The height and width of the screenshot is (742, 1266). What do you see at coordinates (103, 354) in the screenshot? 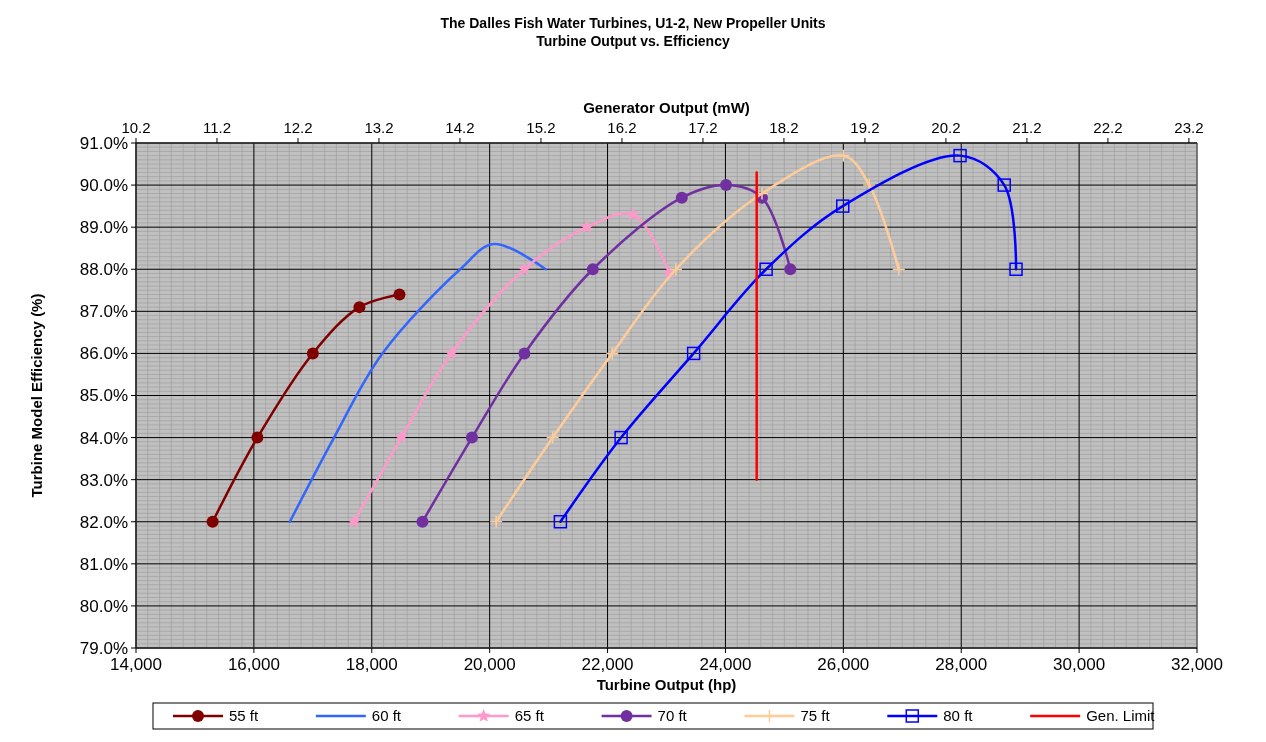
I see `y-tick-label: 86.0%` at bounding box center [103, 354].